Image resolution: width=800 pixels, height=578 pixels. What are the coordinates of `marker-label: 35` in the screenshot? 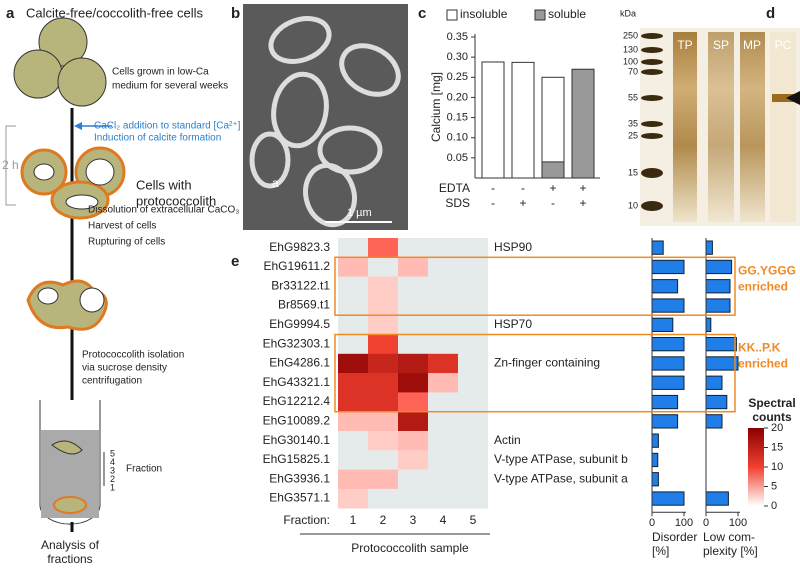 It's located at (633, 123).